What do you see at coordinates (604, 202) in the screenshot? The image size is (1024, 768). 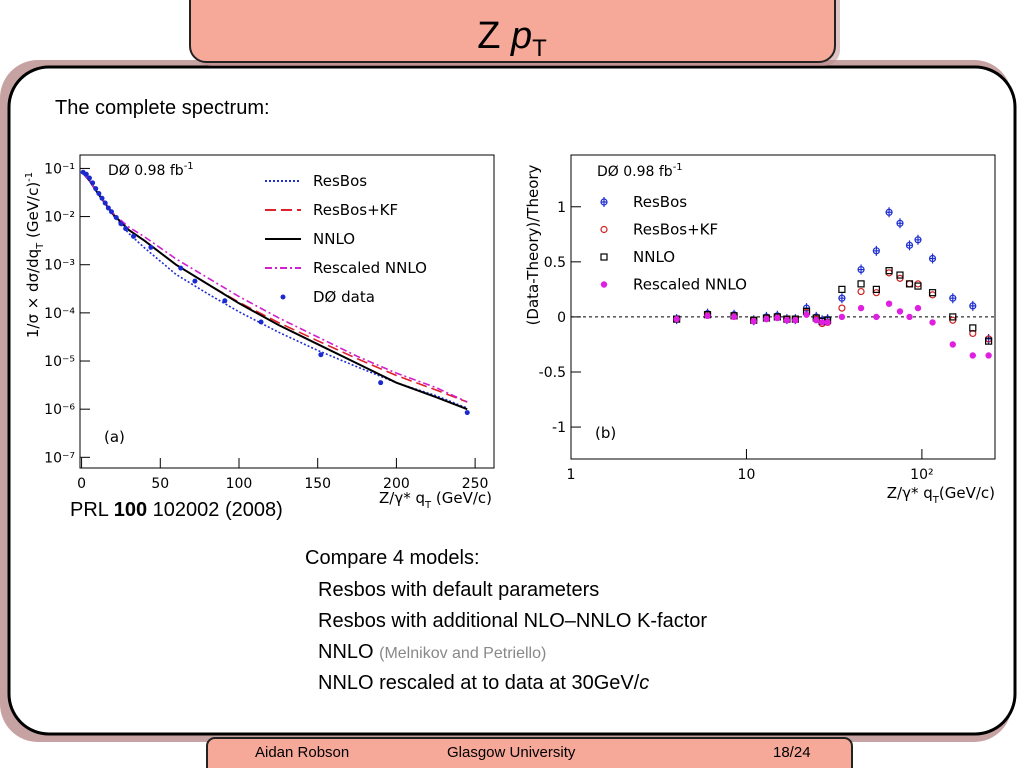 I see `legend-swatch` at bounding box center [604, 202].